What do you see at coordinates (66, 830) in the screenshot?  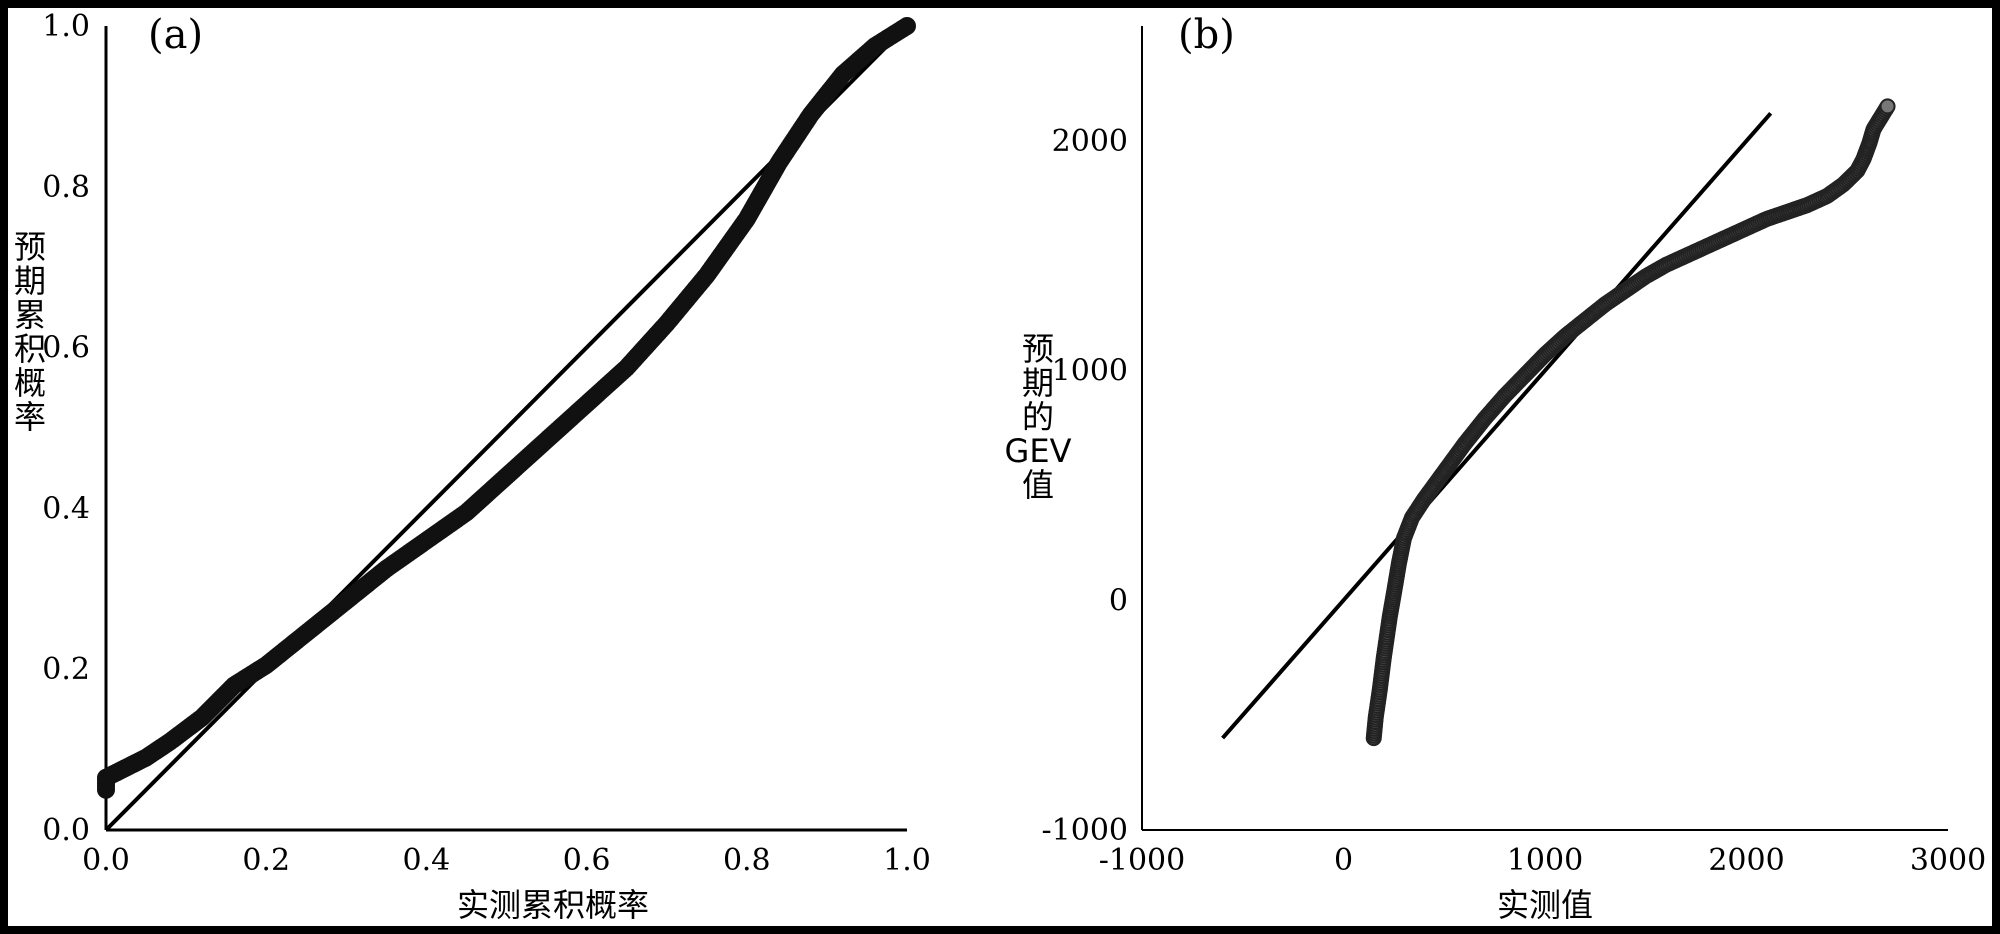 I see `panel-a-y-tick-label: 0.0` at bounding box center [66, 830].